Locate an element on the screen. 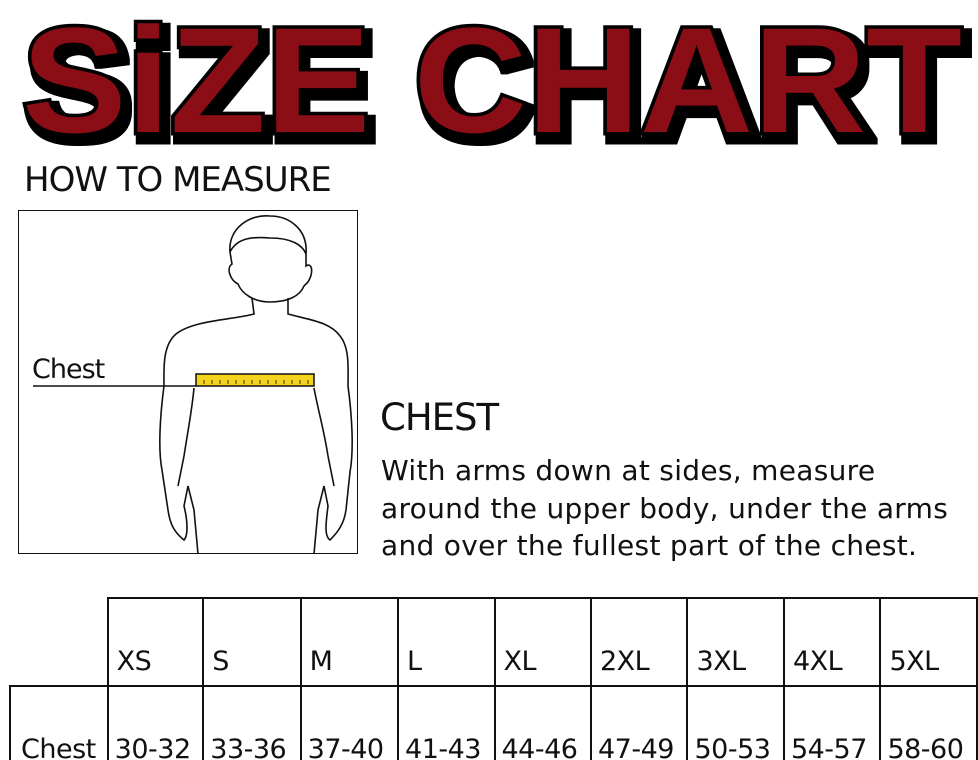 Image resolution: width=978 pixels, height=760 pixels. size-header-row: XS S M L XL 2XL 3XL 4XL 5XL is located at coordinates (494, 642).